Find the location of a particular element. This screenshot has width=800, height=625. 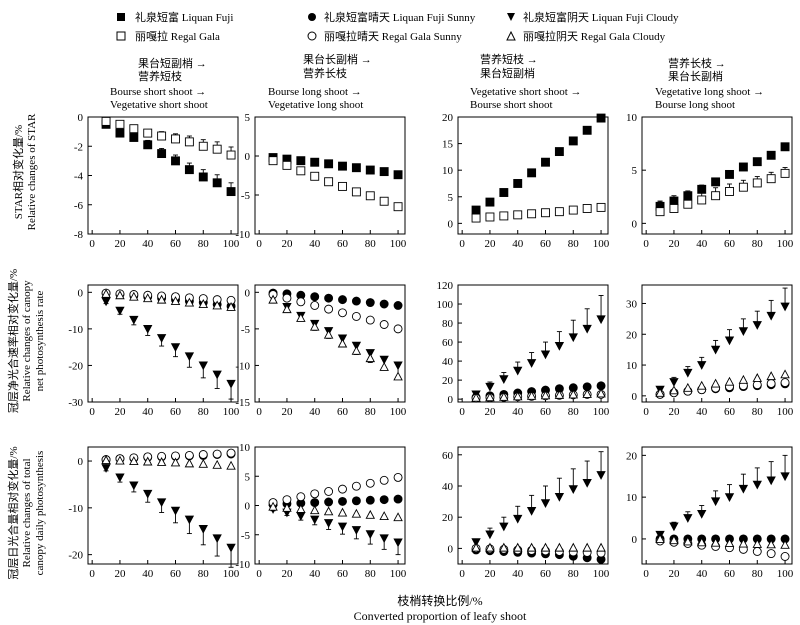

panel-r2c4: 0 20 40 60 80 100 0 10 20 30 is located at coordinates (710, 351).